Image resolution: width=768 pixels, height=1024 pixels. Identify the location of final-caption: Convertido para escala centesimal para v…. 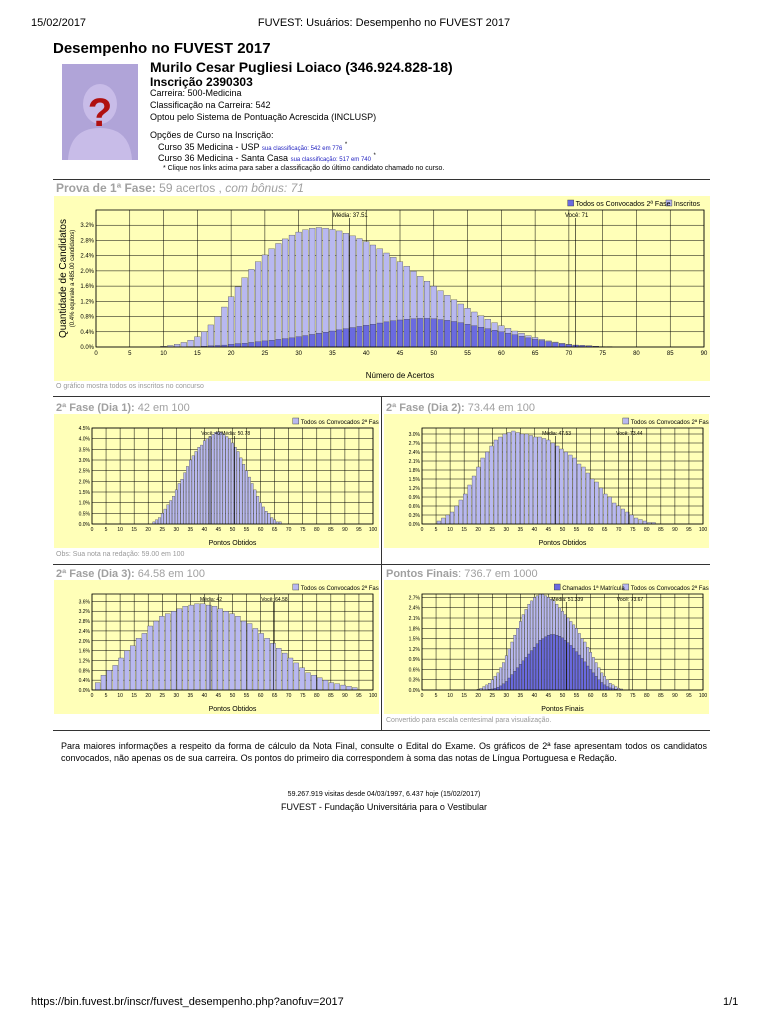
(469, 720).